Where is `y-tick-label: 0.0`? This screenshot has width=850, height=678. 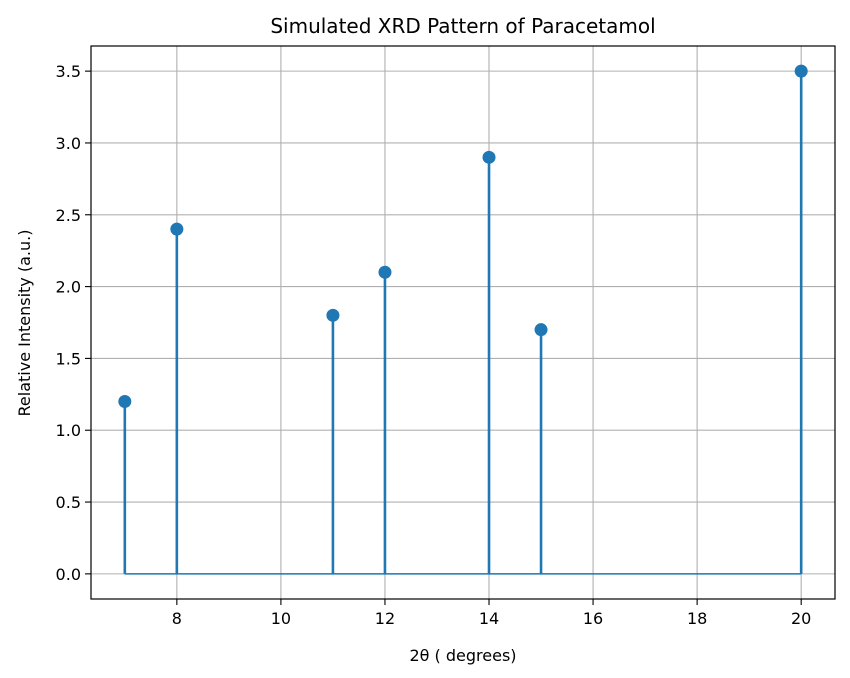 y-tick-label: 0.0 is located at coordinates (68, 574).